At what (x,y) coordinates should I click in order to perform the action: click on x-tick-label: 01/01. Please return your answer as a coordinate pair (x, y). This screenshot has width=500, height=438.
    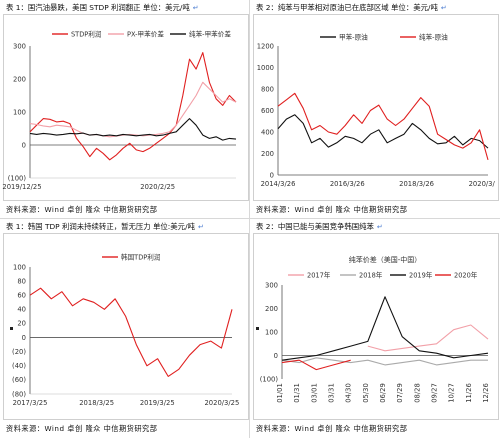
    Looking at the image, I should click on (280, 393).